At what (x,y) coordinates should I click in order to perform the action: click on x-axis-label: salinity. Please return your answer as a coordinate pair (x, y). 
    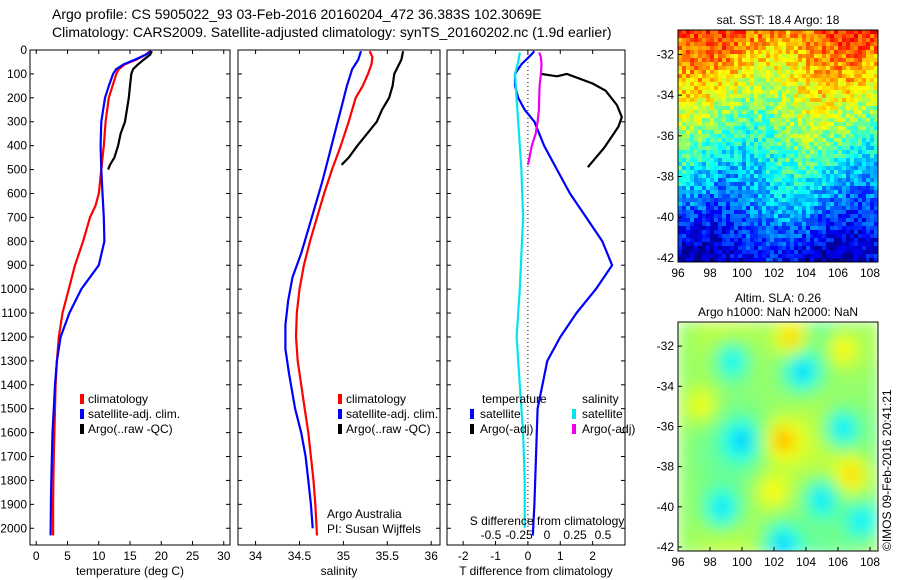
    Looking at the image, I should click on (339, 571).